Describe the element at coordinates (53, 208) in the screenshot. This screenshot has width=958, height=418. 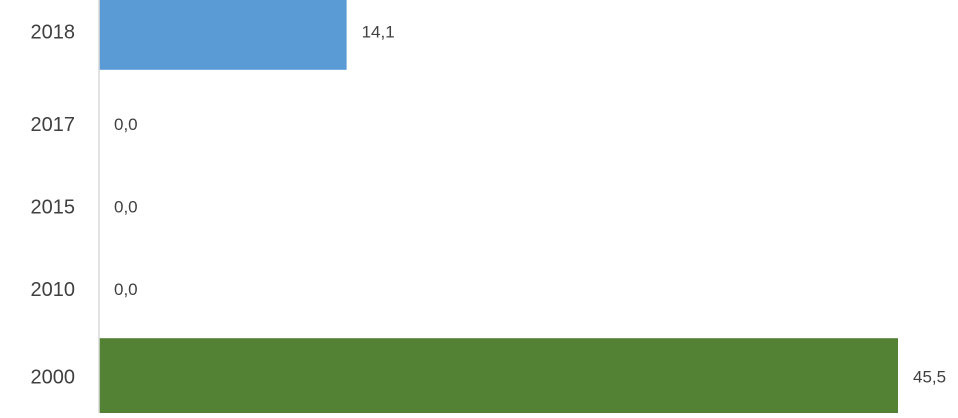
I see `category-label-2015: 2015` at that location.